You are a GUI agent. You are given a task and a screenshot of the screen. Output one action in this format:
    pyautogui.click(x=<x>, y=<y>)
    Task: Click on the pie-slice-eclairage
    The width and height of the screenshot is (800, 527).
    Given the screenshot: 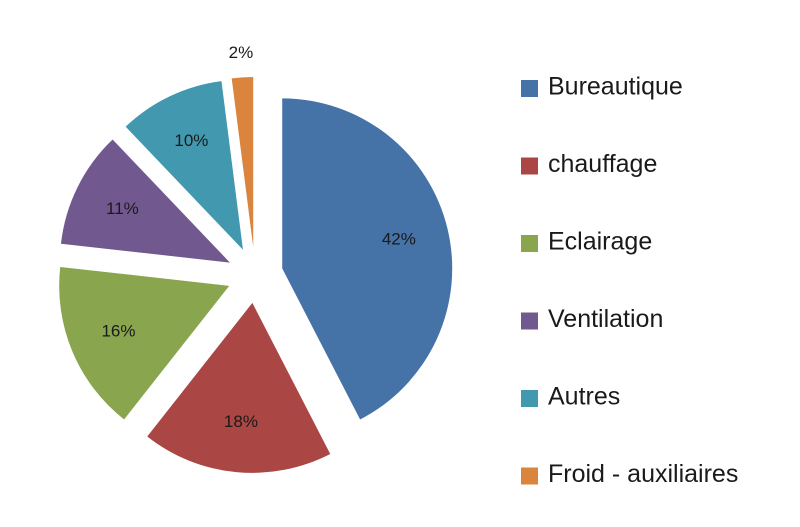 What is the action you would take?
    pyautogui.click(x=144, y=343)
    